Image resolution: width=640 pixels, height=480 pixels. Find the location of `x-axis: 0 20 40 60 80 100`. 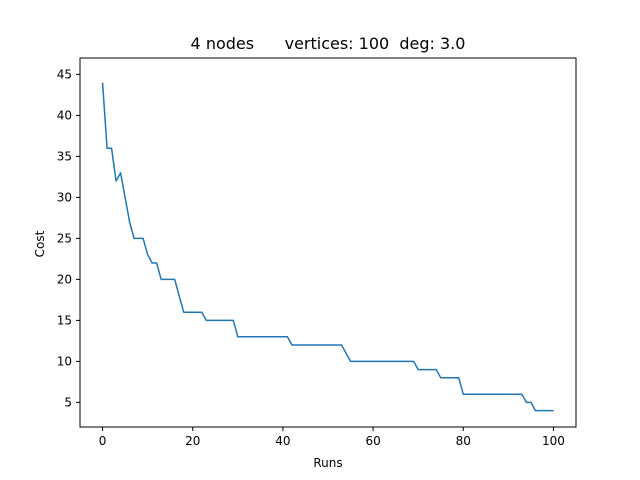

x-axis: 0 20 40 60 80 100 is located at coordinates (332, 437).